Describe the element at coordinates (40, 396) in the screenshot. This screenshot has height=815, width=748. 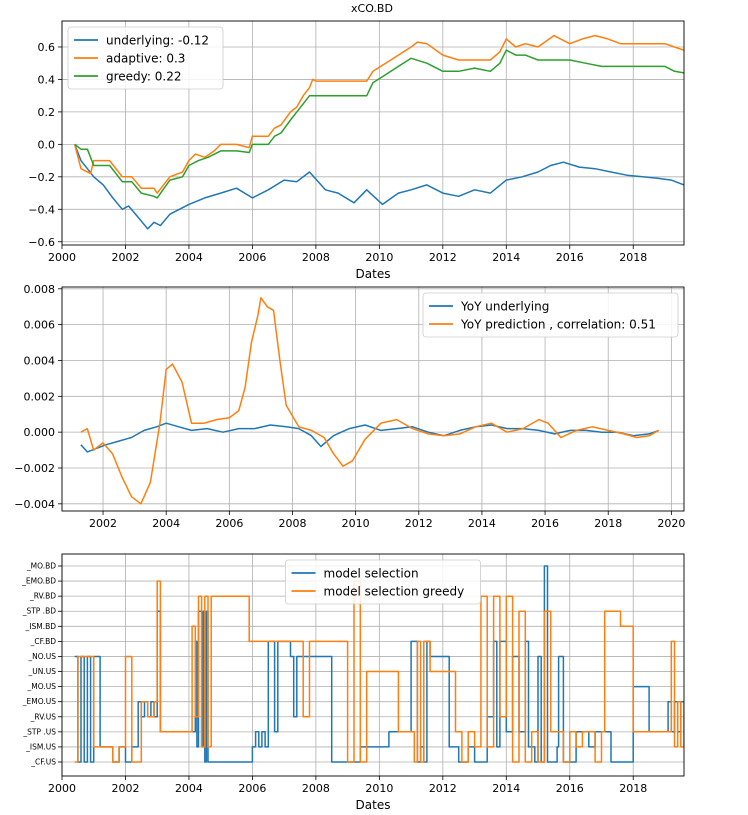
I see `y-tick-label: 0.002` at that location.